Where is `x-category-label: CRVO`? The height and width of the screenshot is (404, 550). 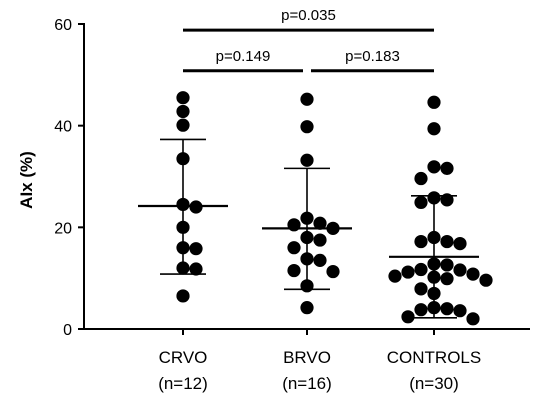 x-category-label: CRVO is located at coordinates (183, 357).